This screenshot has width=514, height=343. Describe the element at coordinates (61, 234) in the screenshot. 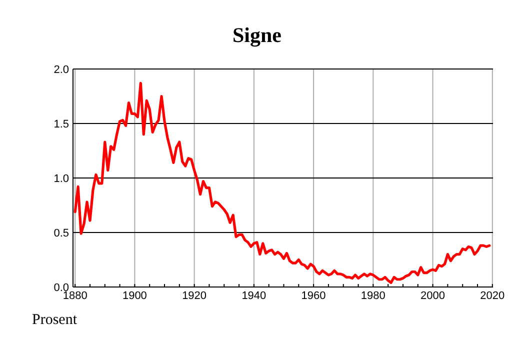

I see `y-tick-label: 0.5` at that location.